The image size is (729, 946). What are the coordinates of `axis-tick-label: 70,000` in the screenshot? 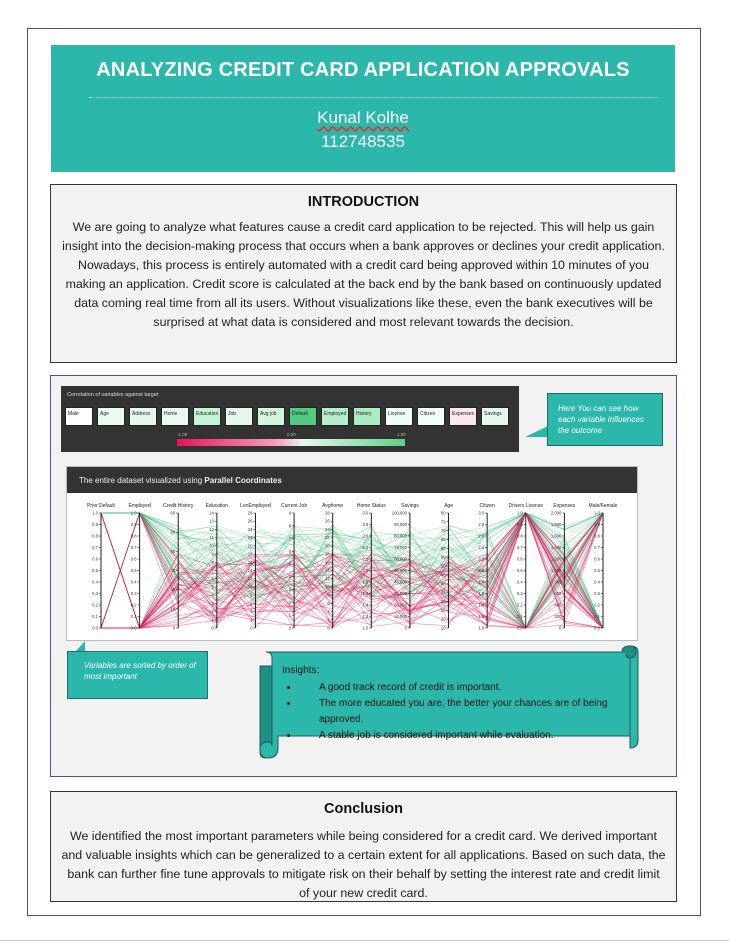 It's located at (400, 547).